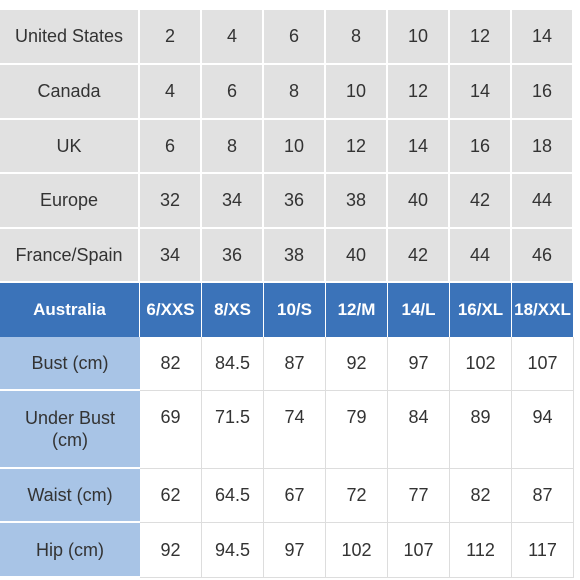  I want to click on size-cell: 46, so click(543, 256).